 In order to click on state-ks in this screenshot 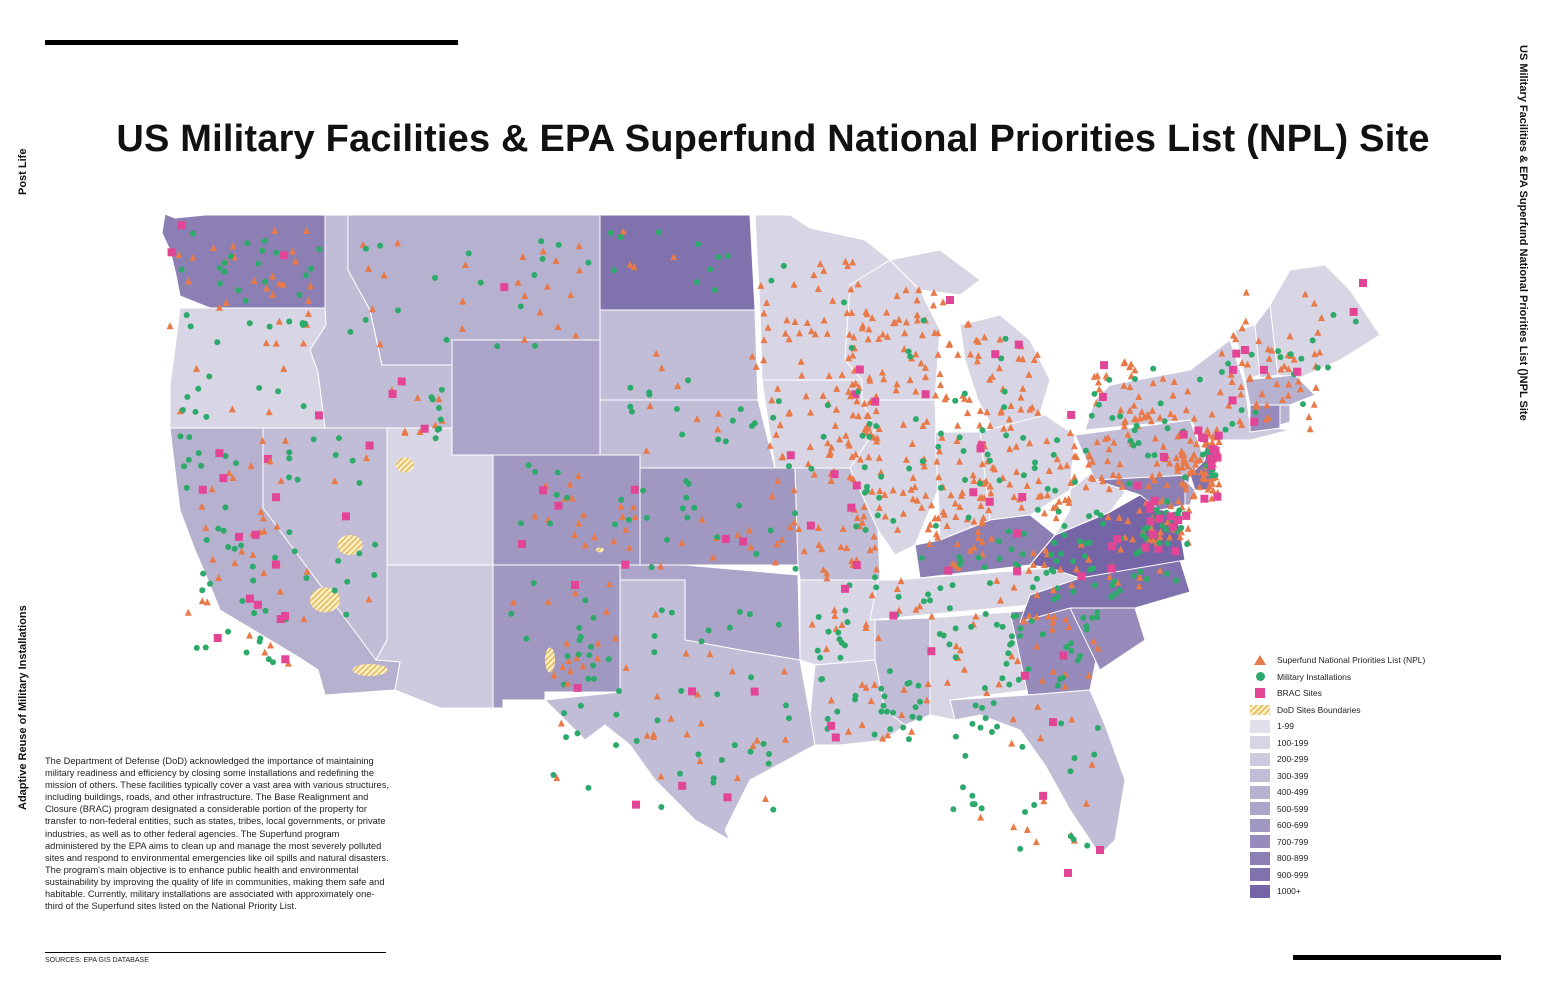, I will do `click(719, 516)`.